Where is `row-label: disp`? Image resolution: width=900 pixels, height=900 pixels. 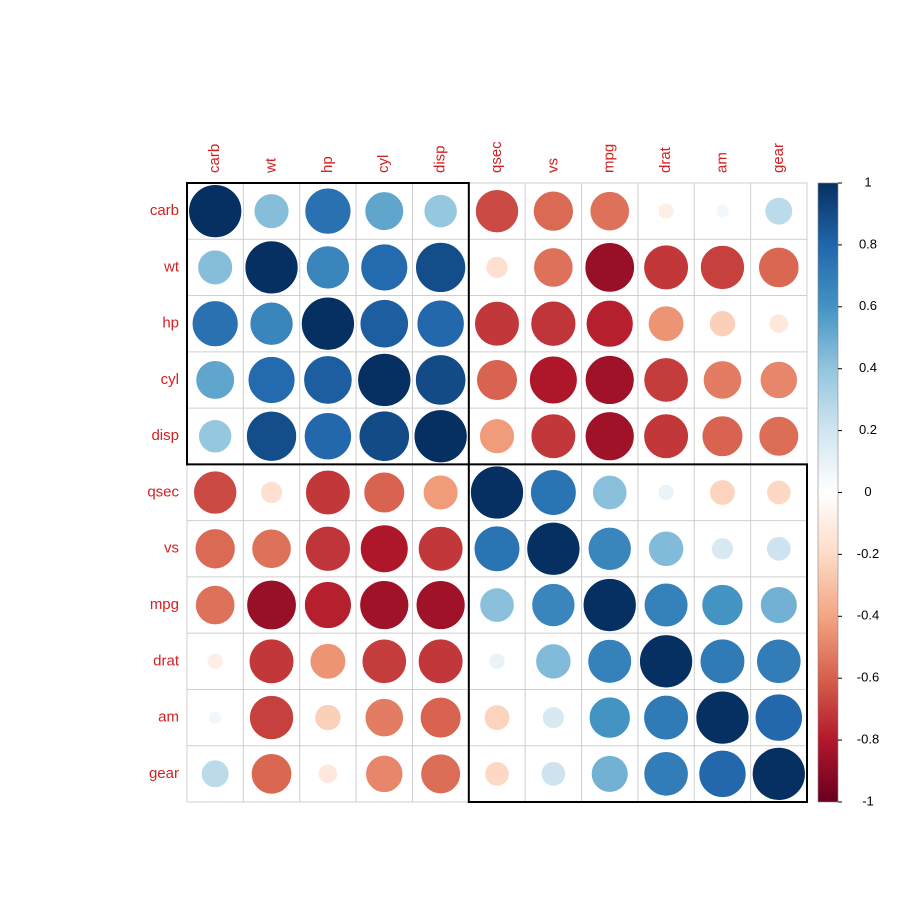
row-label: disp is located at coordinates (165, 435).